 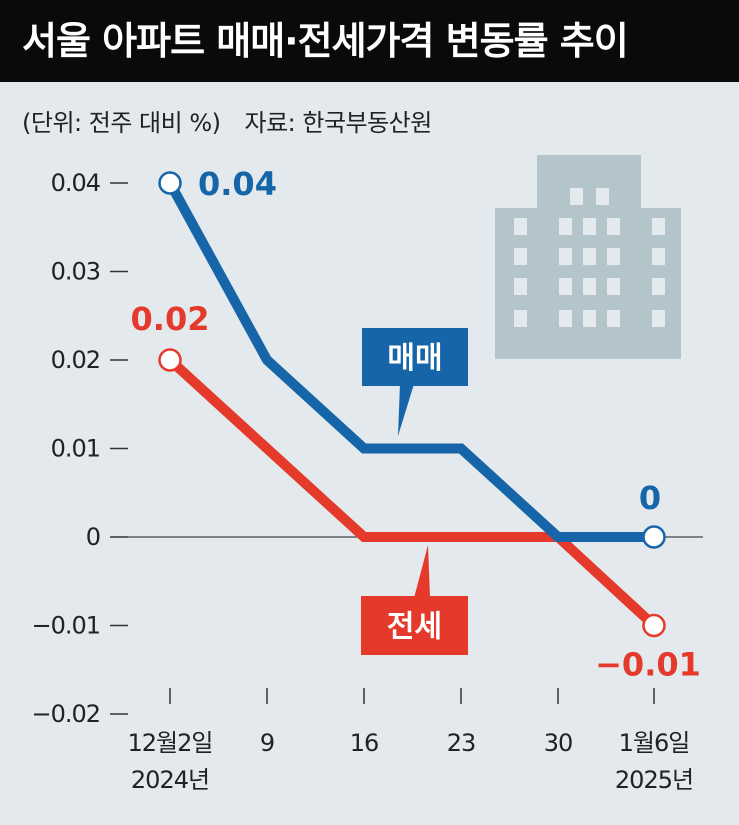 What do you see at coordinates (558, 743) in the screenshot?
I see `x-tick-label: 30` at bounding box center [558, 743].